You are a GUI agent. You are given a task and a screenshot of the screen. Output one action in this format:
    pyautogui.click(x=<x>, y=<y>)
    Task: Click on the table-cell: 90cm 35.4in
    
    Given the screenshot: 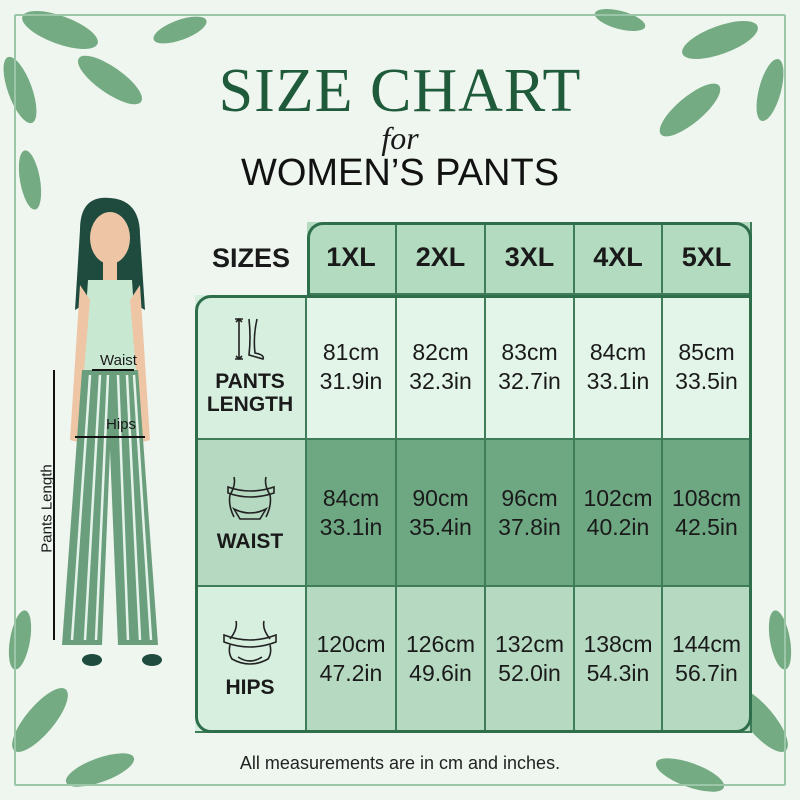 What is the action you would take?
    pyautogui.click(x=441, y=513)
    